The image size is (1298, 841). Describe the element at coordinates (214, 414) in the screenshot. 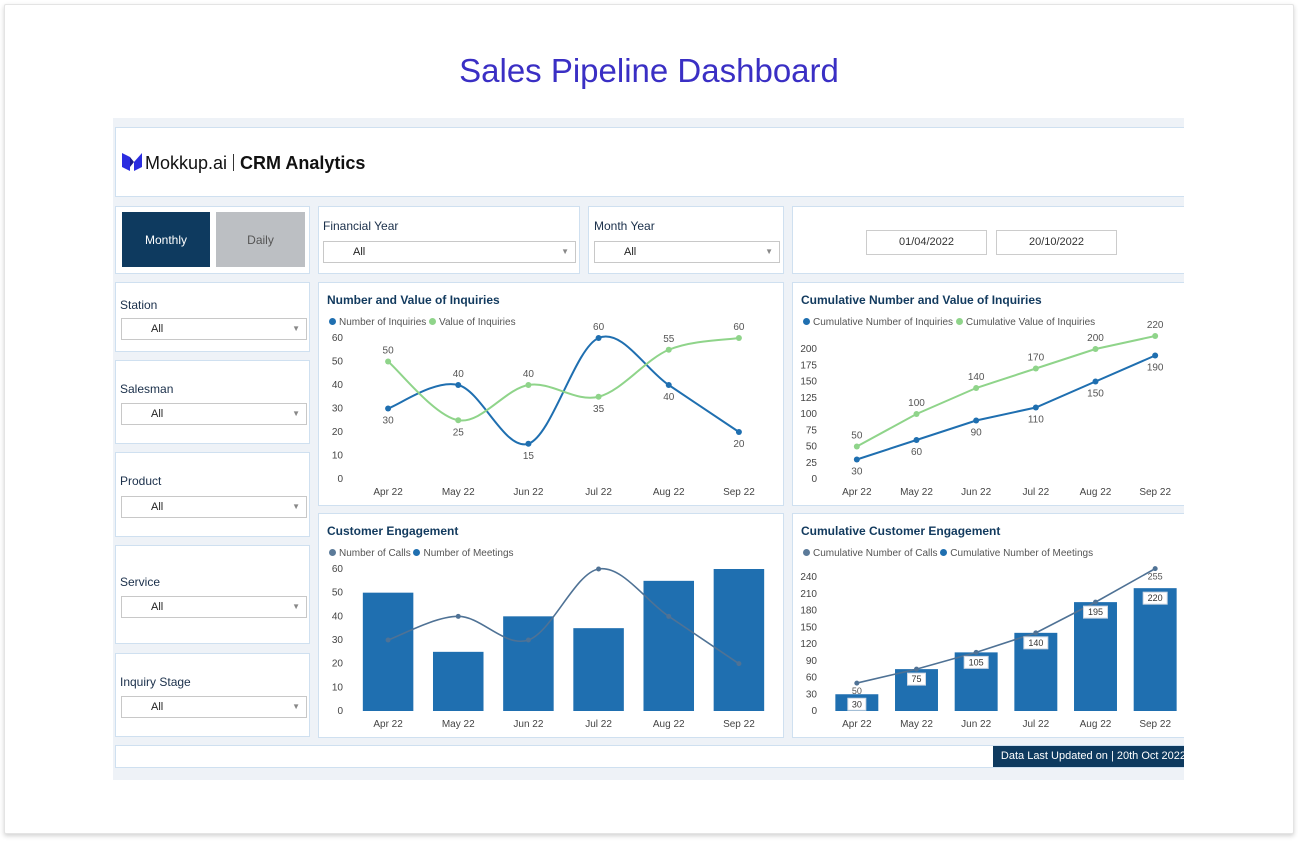

I see `salesman-select: All ▼` at that location.